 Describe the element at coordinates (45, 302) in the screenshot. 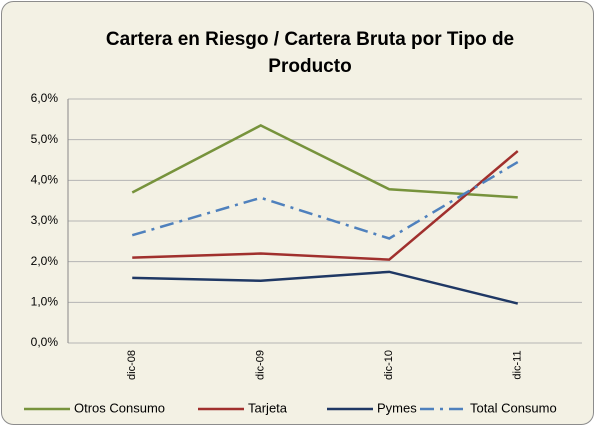

I see `y-tick-label: 1,0%` at that location.